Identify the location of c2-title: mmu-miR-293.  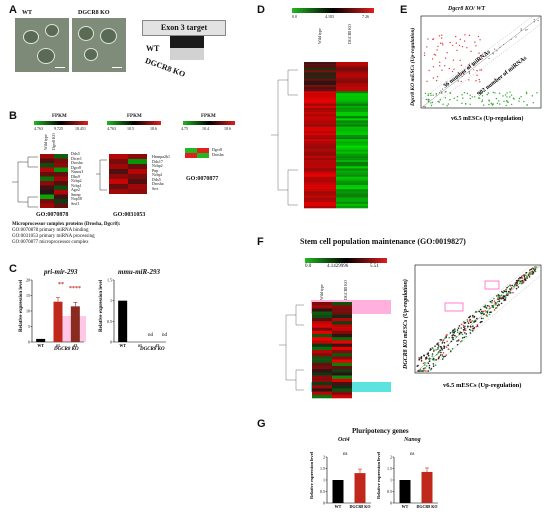
(139, 272).